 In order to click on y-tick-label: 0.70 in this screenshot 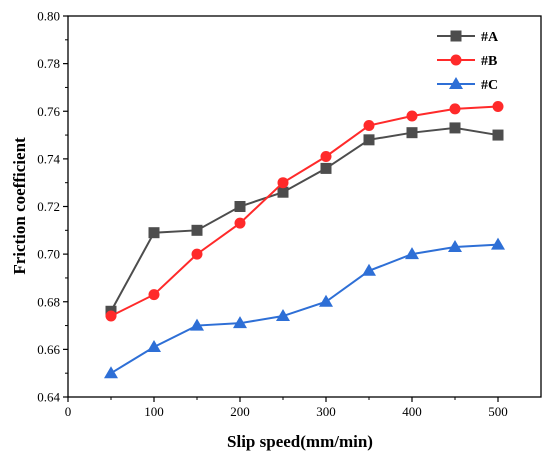, I will do `click(48, 254)`.